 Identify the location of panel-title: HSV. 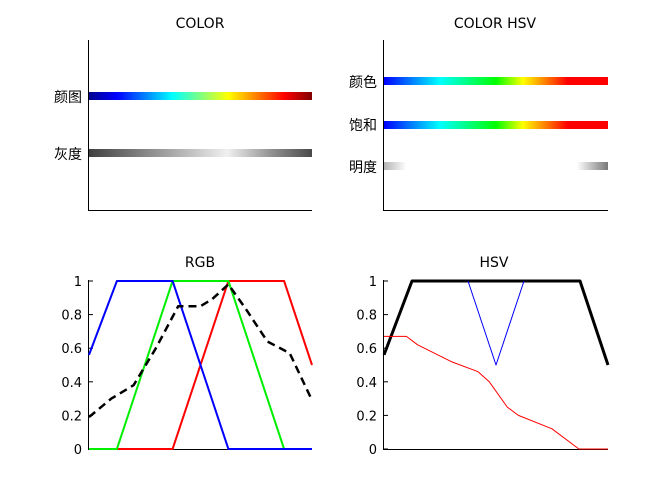
(494, 263).